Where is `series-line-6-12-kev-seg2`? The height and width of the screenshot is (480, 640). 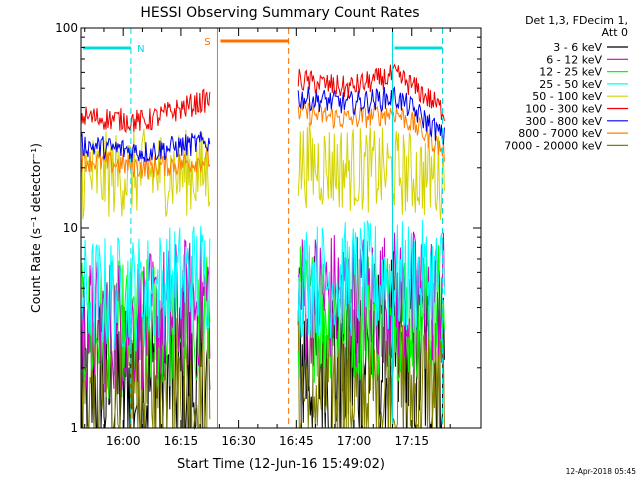 series-line-6-12-kev-seg2 is located at coordinates (371, 299).